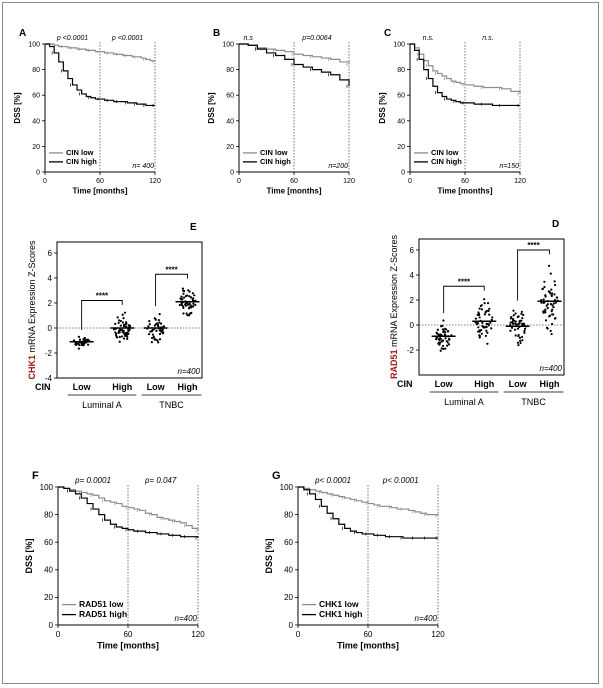 Image resolution: width=603 pixels, height=688 pixels. Describe the element at coordinates (294, 65) in the screenshot. I see `panel-B-curve-high` at that location.